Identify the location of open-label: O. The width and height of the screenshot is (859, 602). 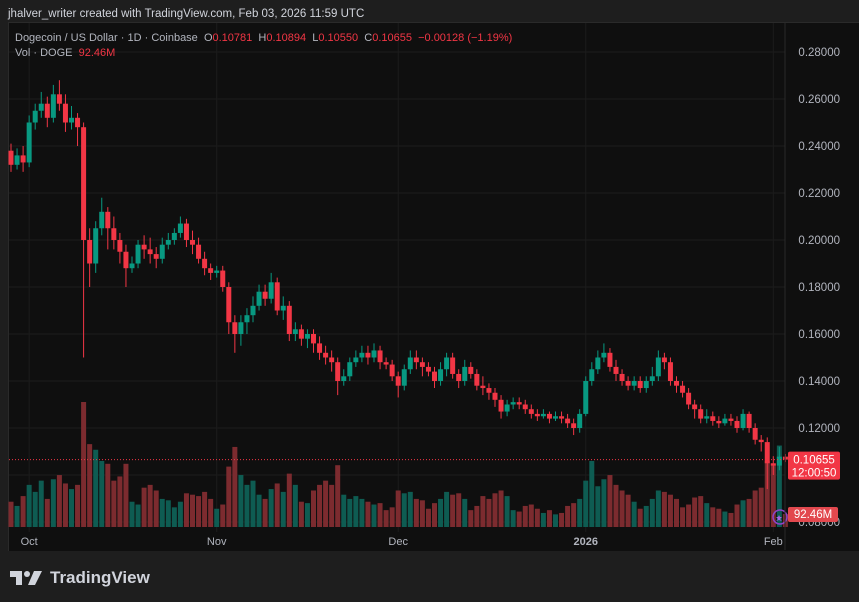
(208, 38).